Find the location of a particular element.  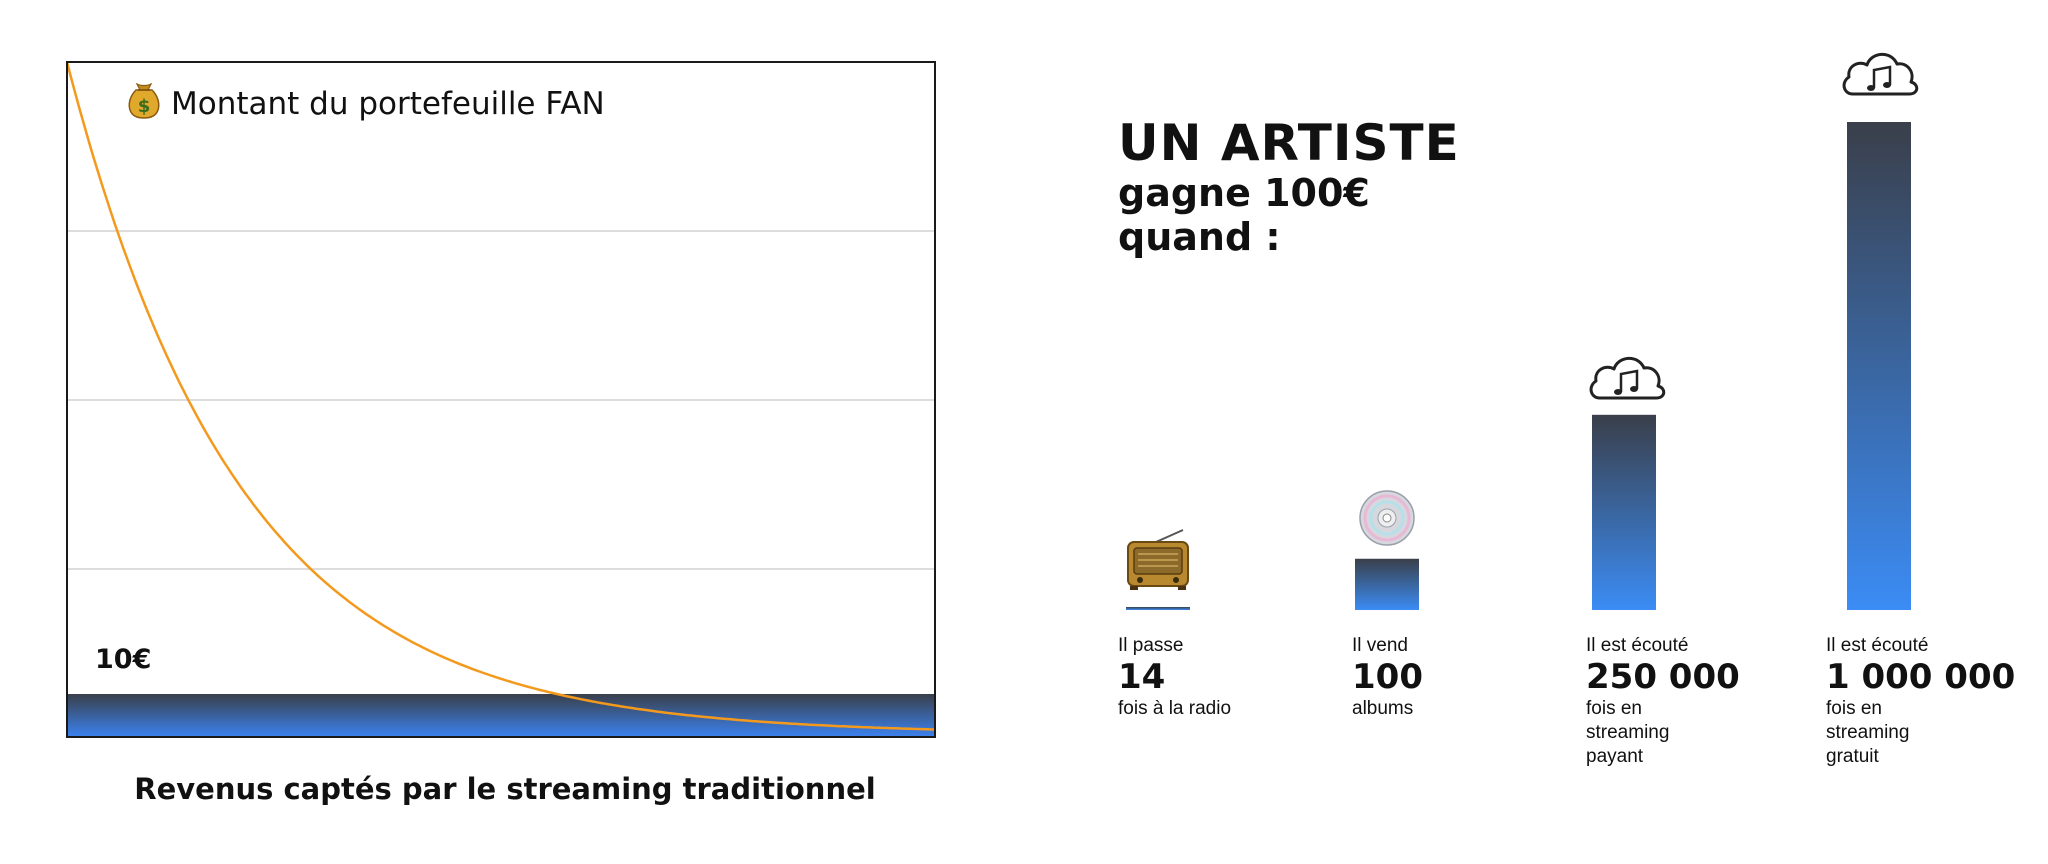

bar-label-prefix: Il passe is located at coordinates (1151, 645).